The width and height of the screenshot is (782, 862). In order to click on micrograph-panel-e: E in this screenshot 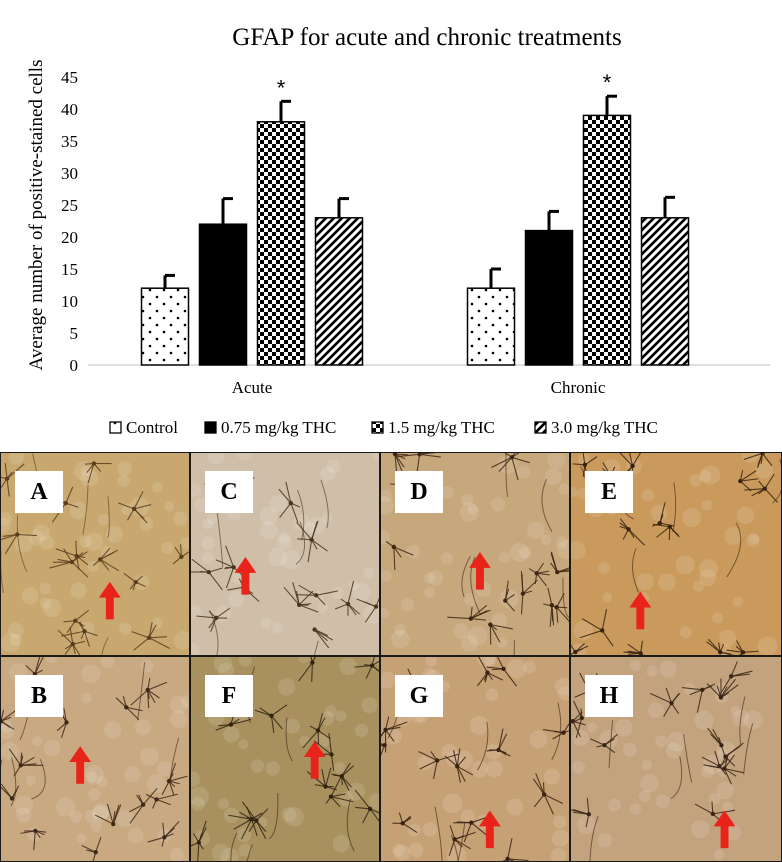, I will do `click(676, 554)`.